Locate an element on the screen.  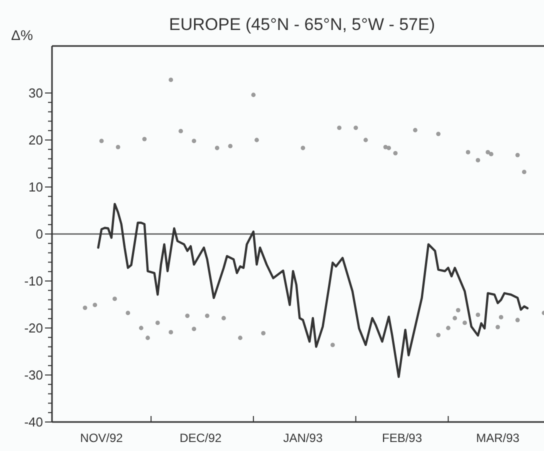
y-tick-label: 0 is located at coordinates (39, 234).